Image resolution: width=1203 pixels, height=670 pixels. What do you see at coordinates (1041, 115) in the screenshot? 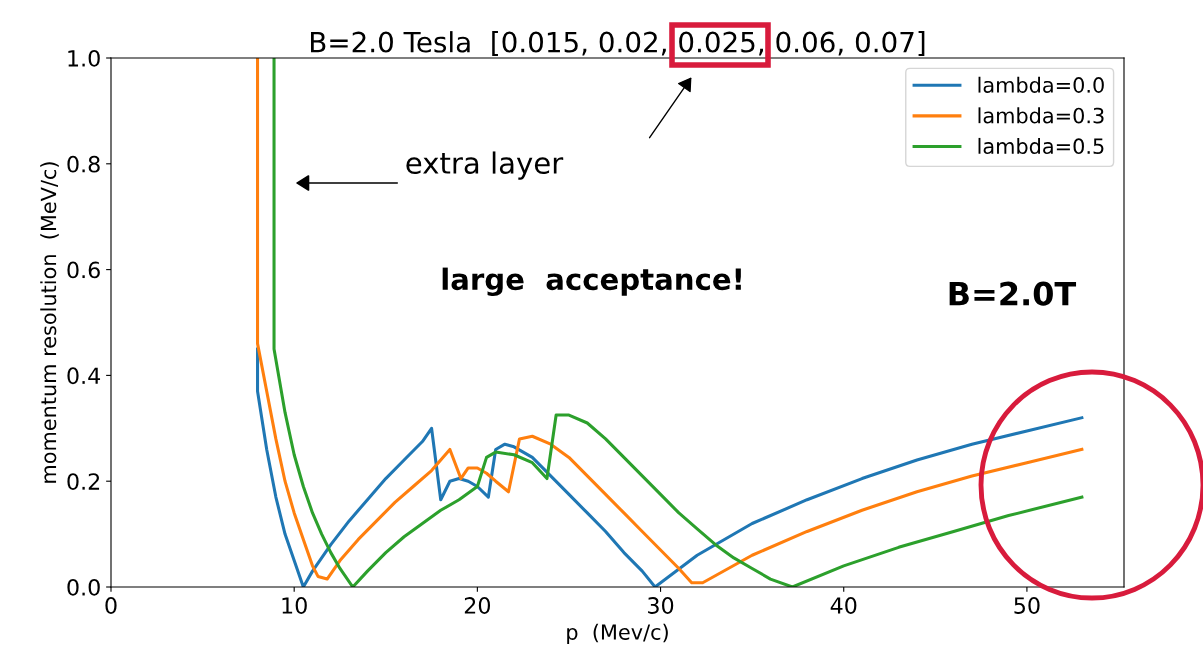
I see `legend-label: lambda=0.3` at bounding box center [1041, 115].